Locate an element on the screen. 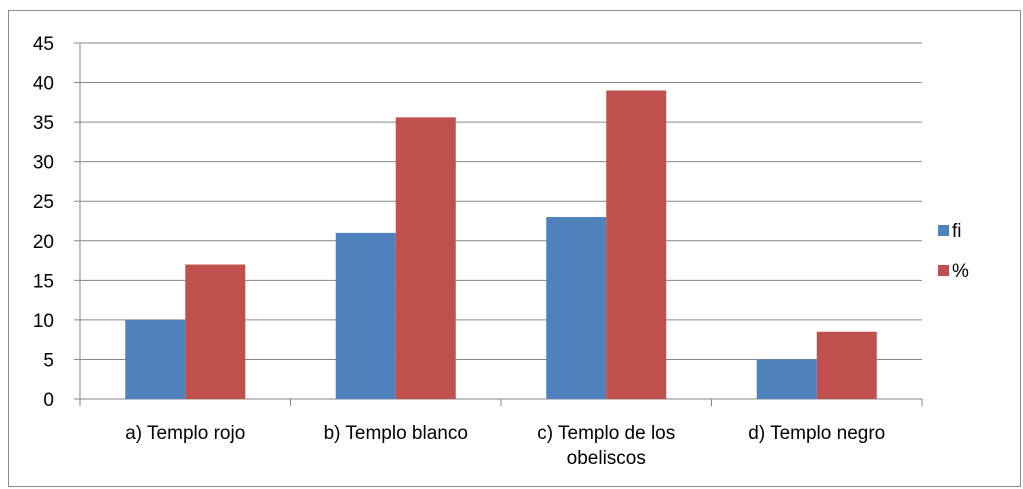  x-category-label: a) Templo rojo is located at coordinates (185, 433).